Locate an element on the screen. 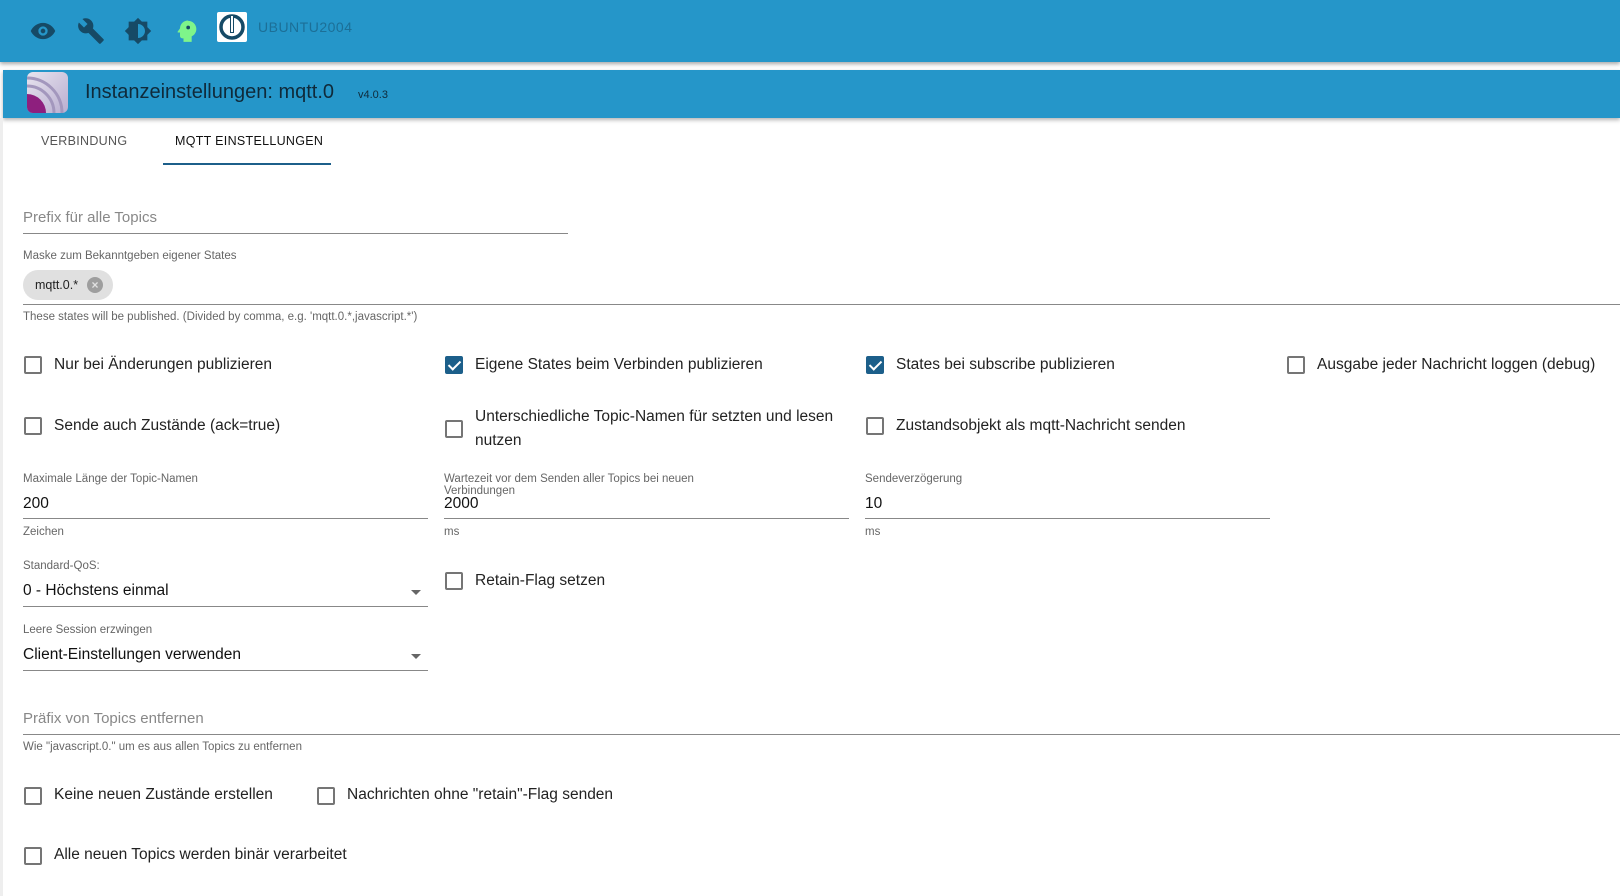 The width and height of the screenshot is (1620, 896). hostname: UBUNTU2004 is located at coordinates (305, 27).